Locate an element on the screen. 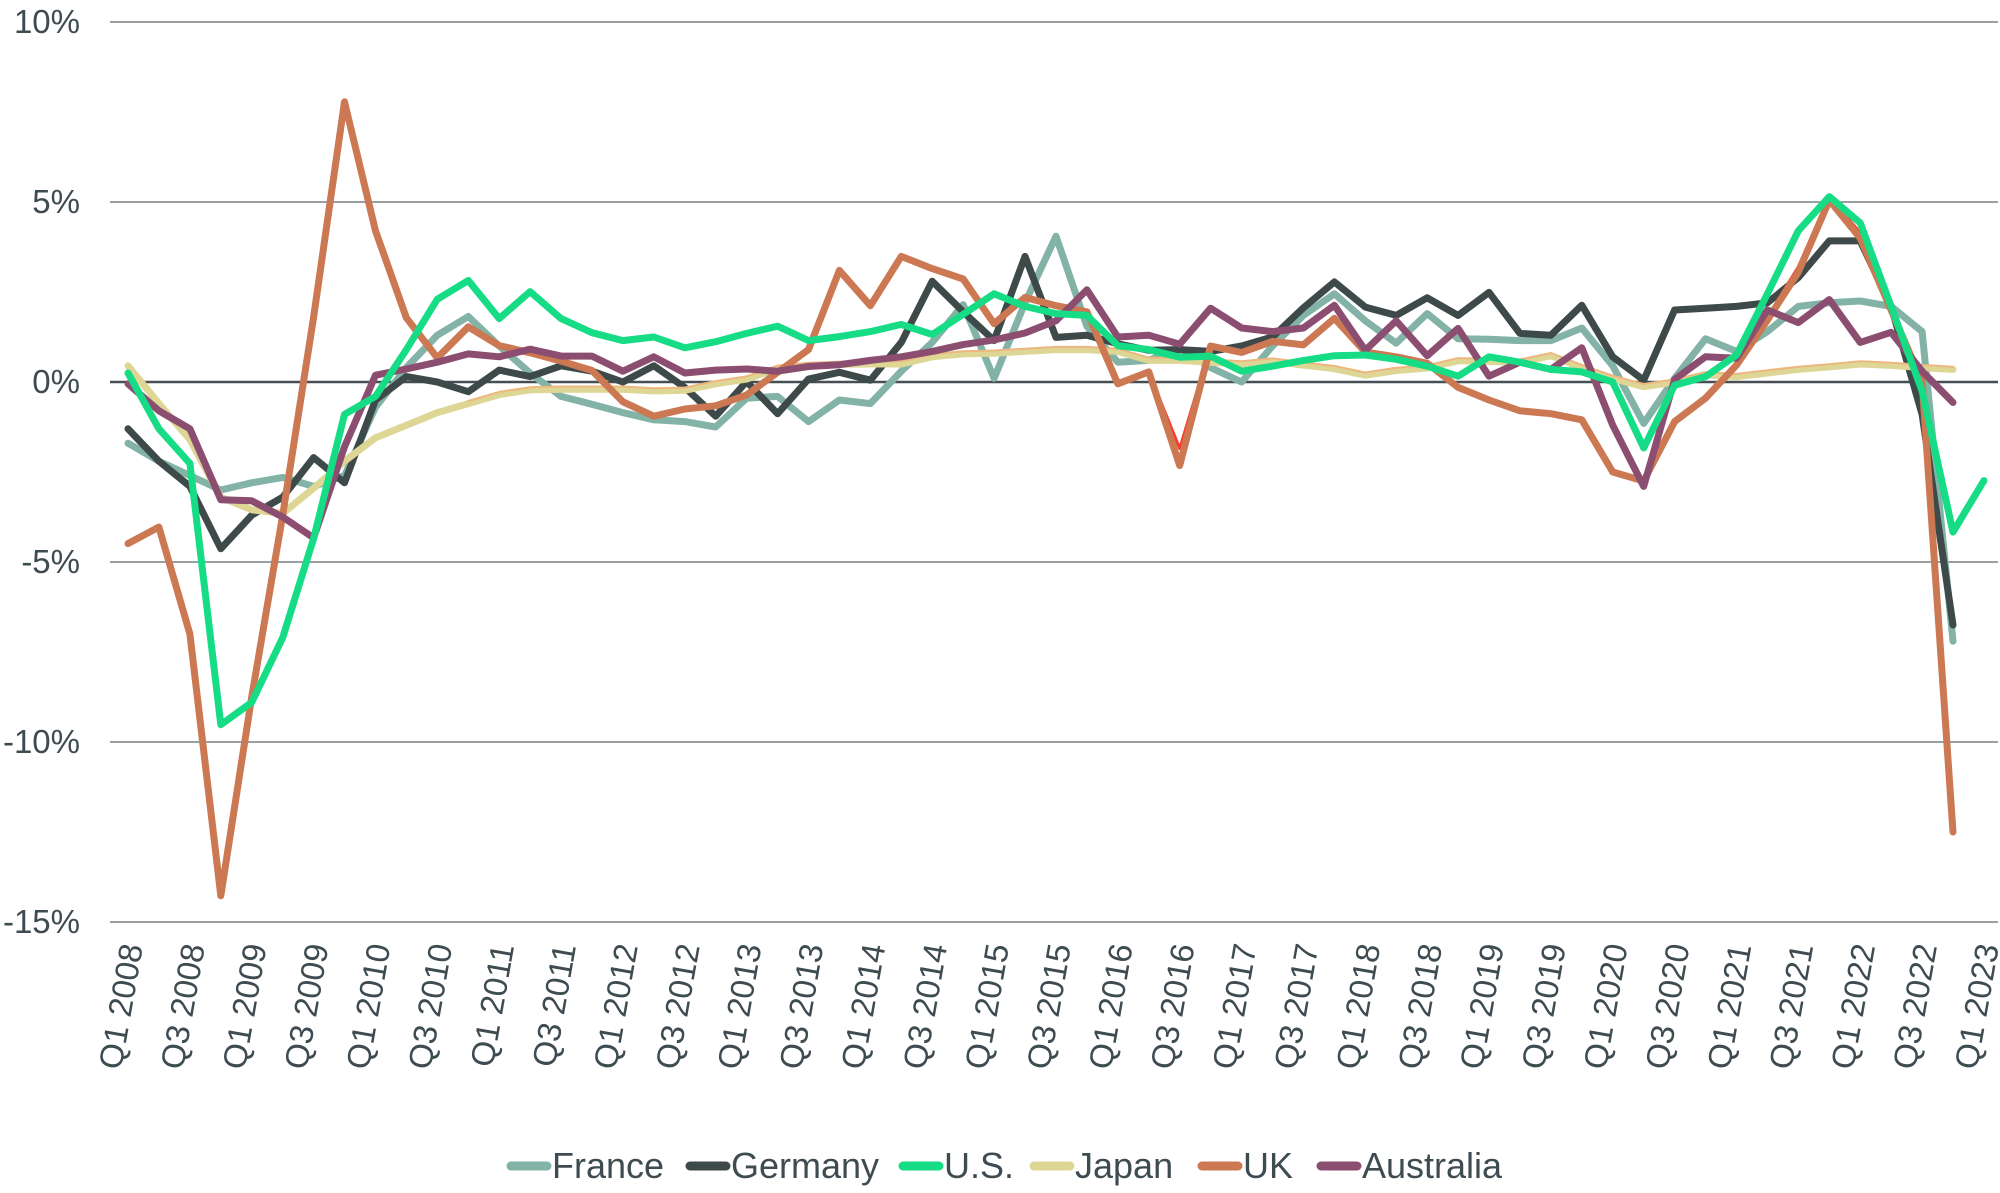 The height and width of the screenshot is (1193, 2000). svg-text: Q1 2018 is located at coordinates (1358, 1006).